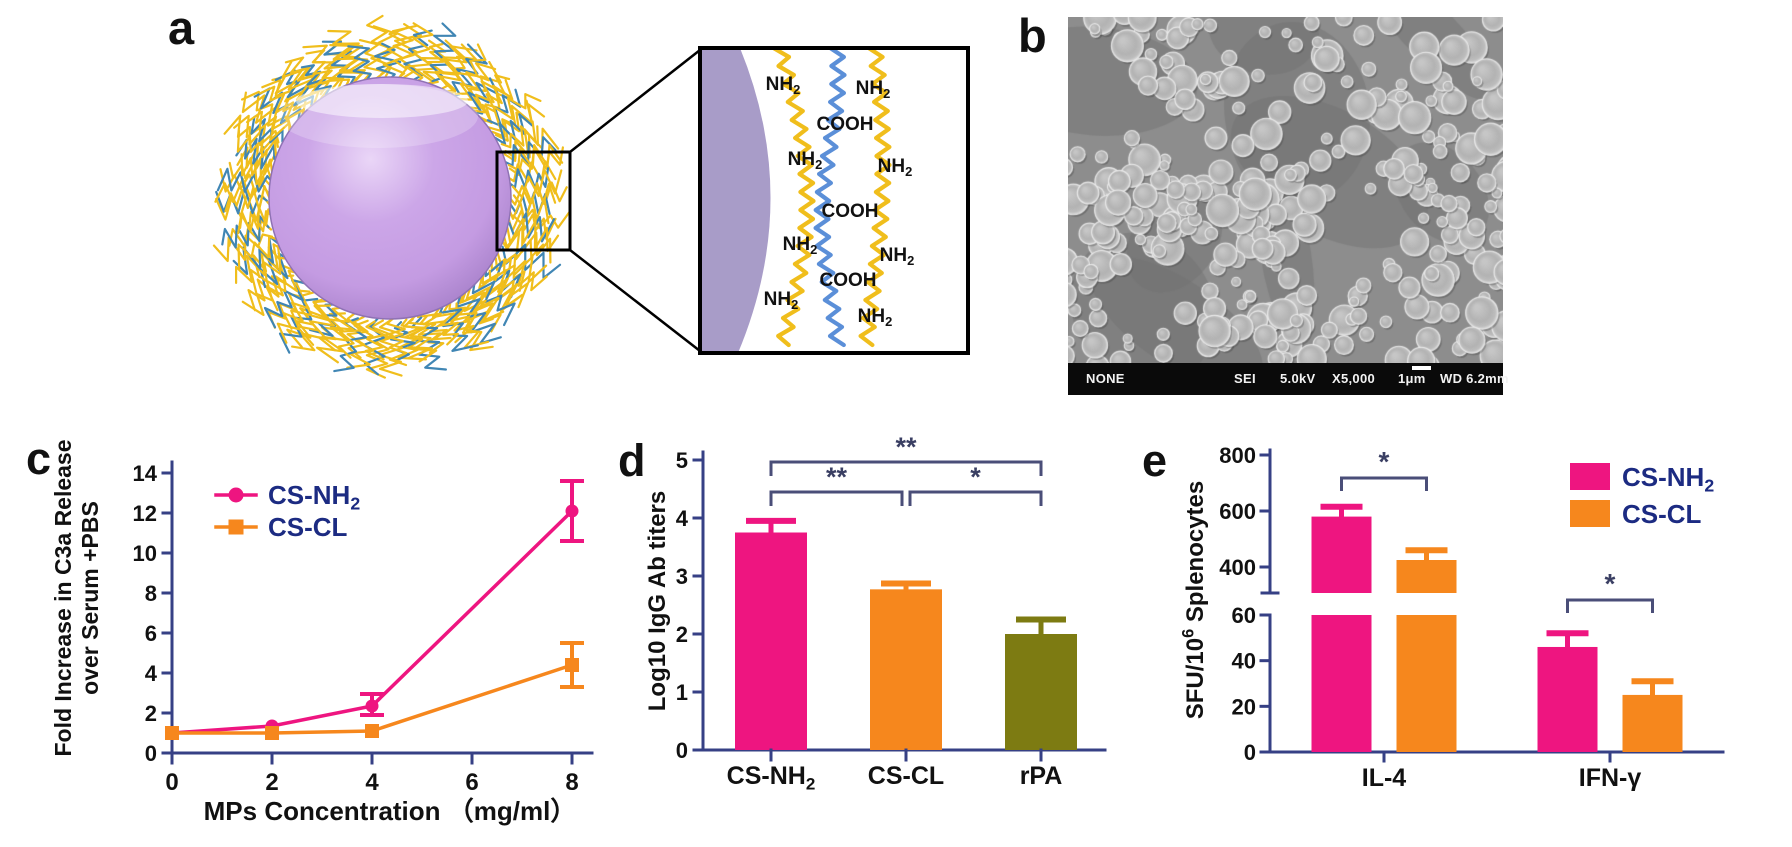  Describe the element at coordinates (906, 776) in the screenshot. I see `x-category-label: CS-CL` at that location.